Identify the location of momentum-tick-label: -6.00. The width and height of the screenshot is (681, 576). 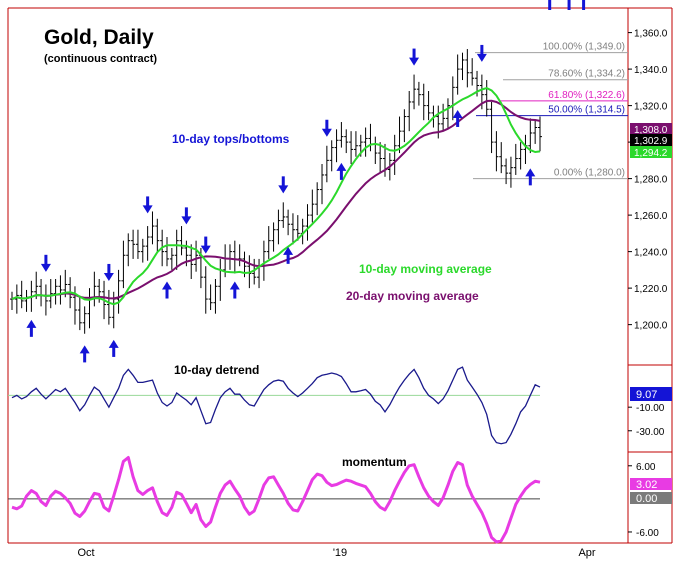
(647, 533).